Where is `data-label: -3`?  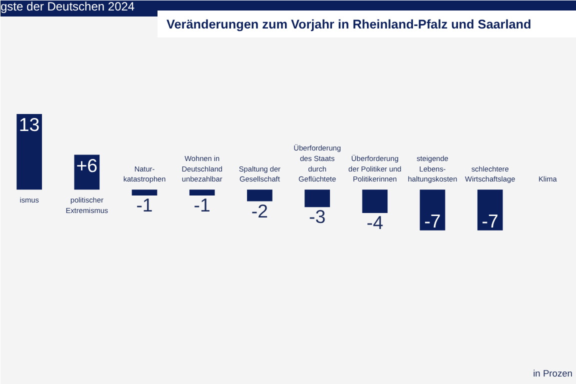 data-label: -3 is located at coordinates (317, 217).